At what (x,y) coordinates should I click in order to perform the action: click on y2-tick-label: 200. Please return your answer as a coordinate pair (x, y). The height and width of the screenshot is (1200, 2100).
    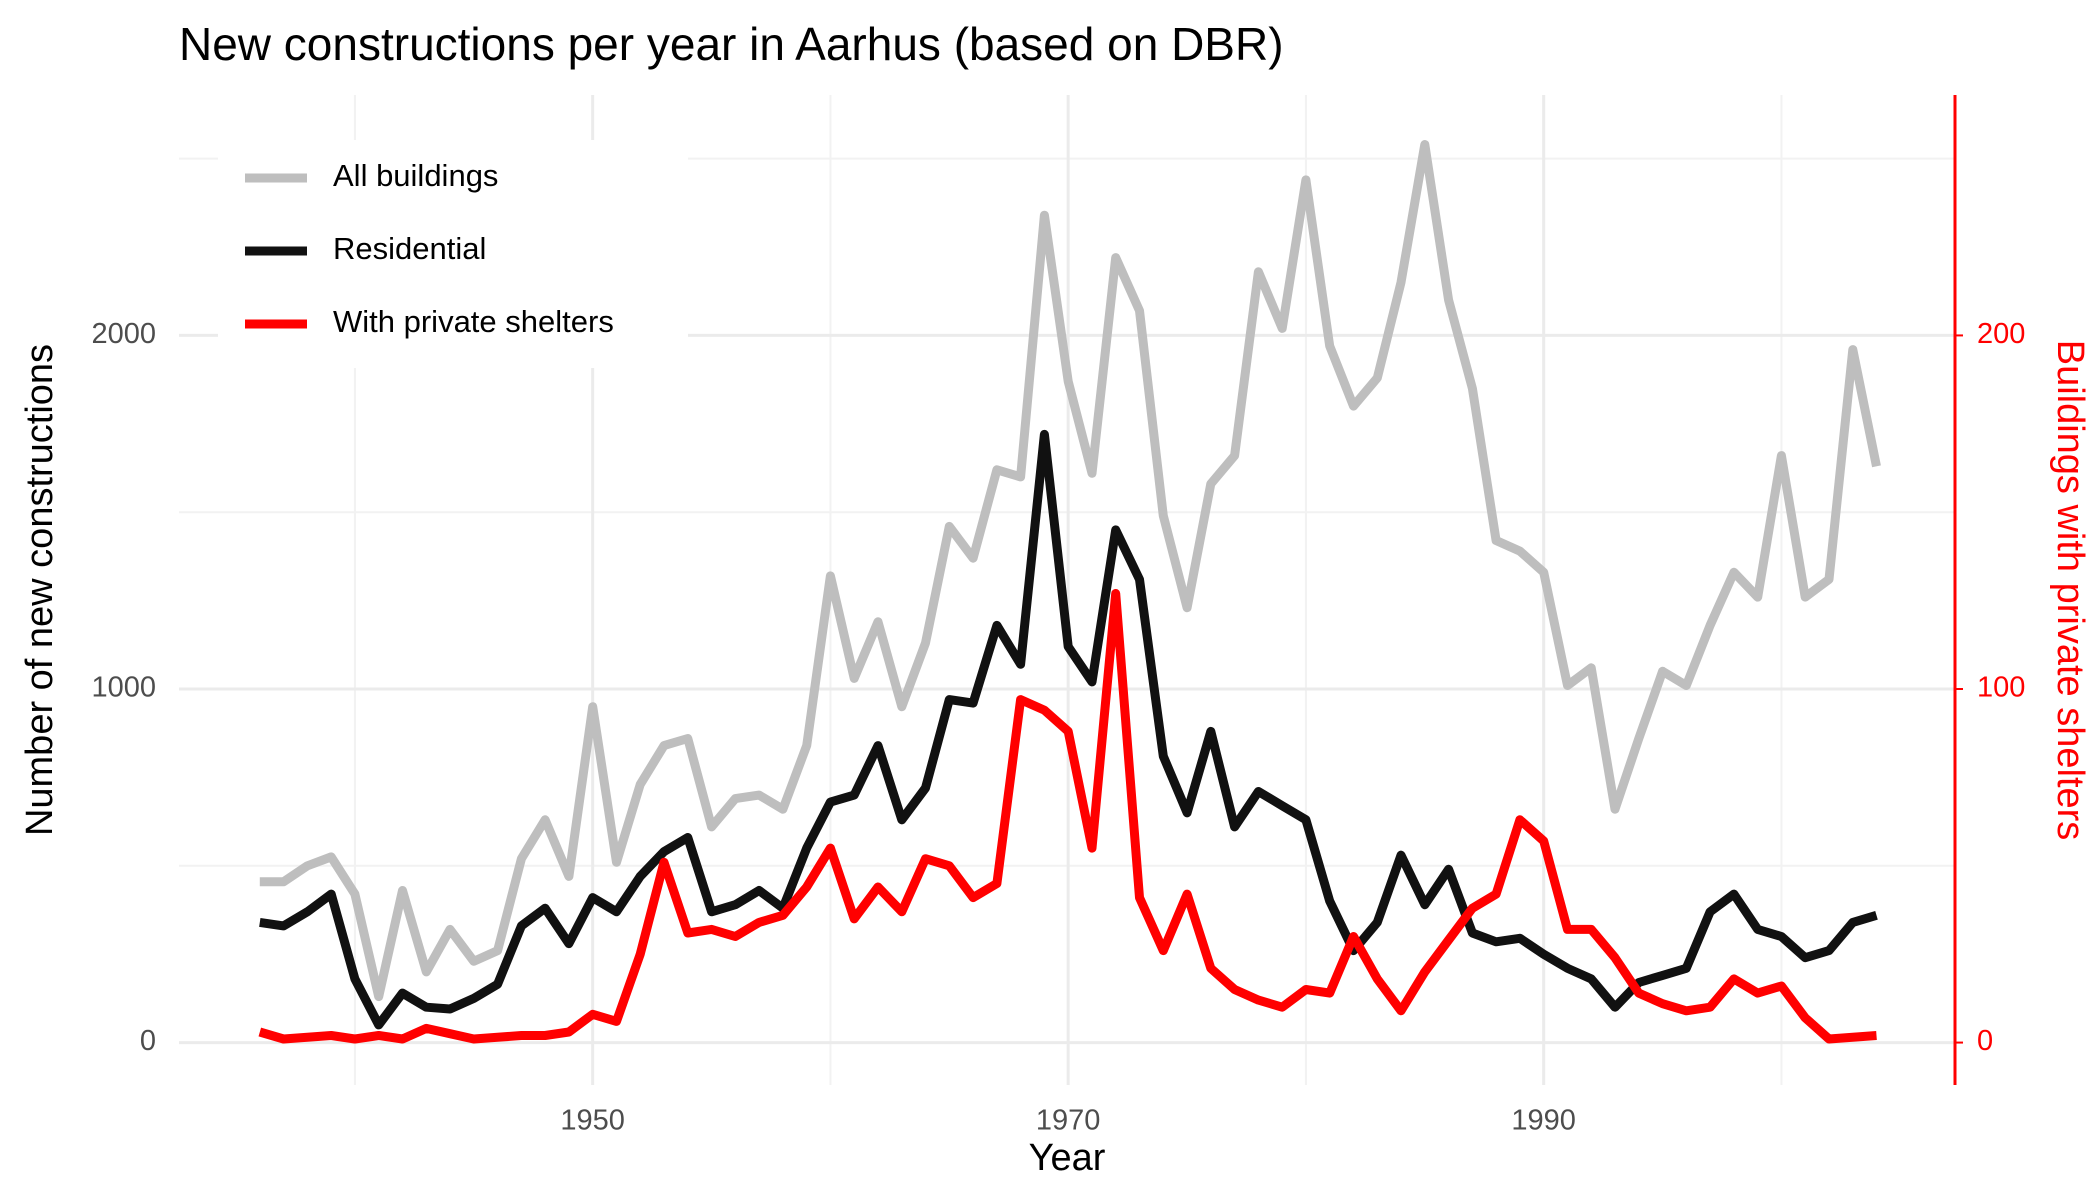
    Looking at the image, I should click on (2001, 334).